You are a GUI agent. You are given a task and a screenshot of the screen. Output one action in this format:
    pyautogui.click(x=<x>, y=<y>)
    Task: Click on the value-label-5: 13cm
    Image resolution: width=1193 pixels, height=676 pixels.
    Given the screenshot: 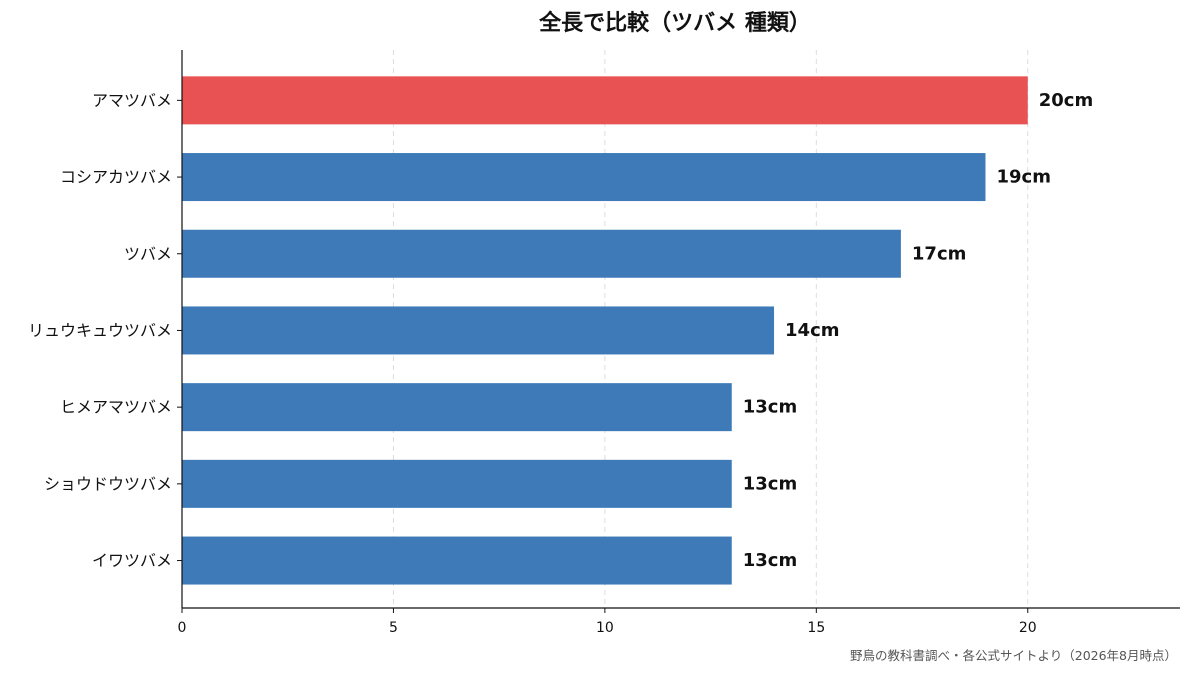 What is the action you would take?
    pyautogui.click(x=770, y=483)
    